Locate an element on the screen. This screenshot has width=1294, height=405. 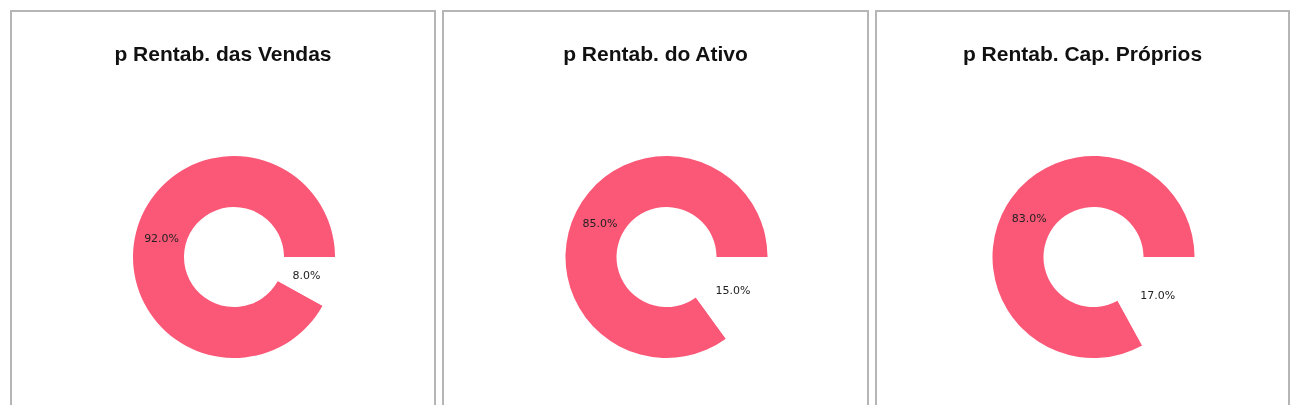
data-label: 8.0% is located at coordinates (306, 276).